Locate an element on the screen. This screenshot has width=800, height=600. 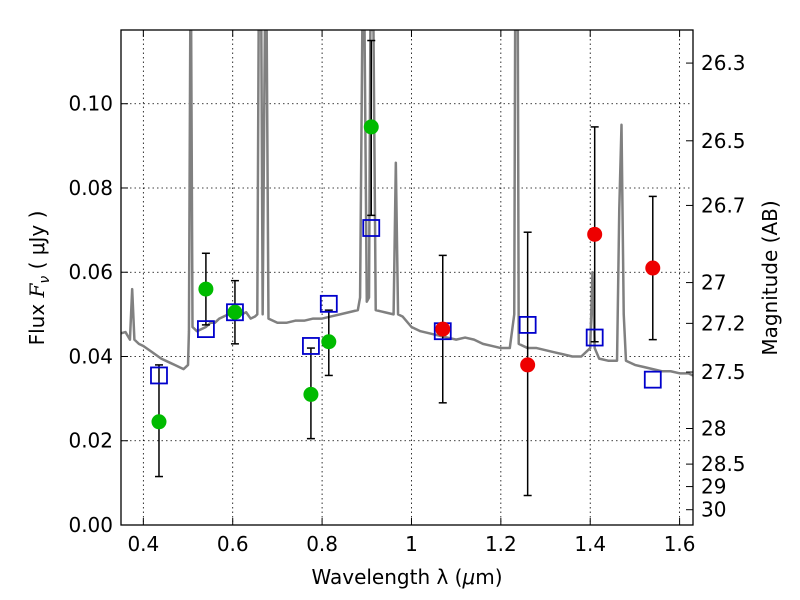
y-tick-label: 0.10 is located at coordinates (90, 104).